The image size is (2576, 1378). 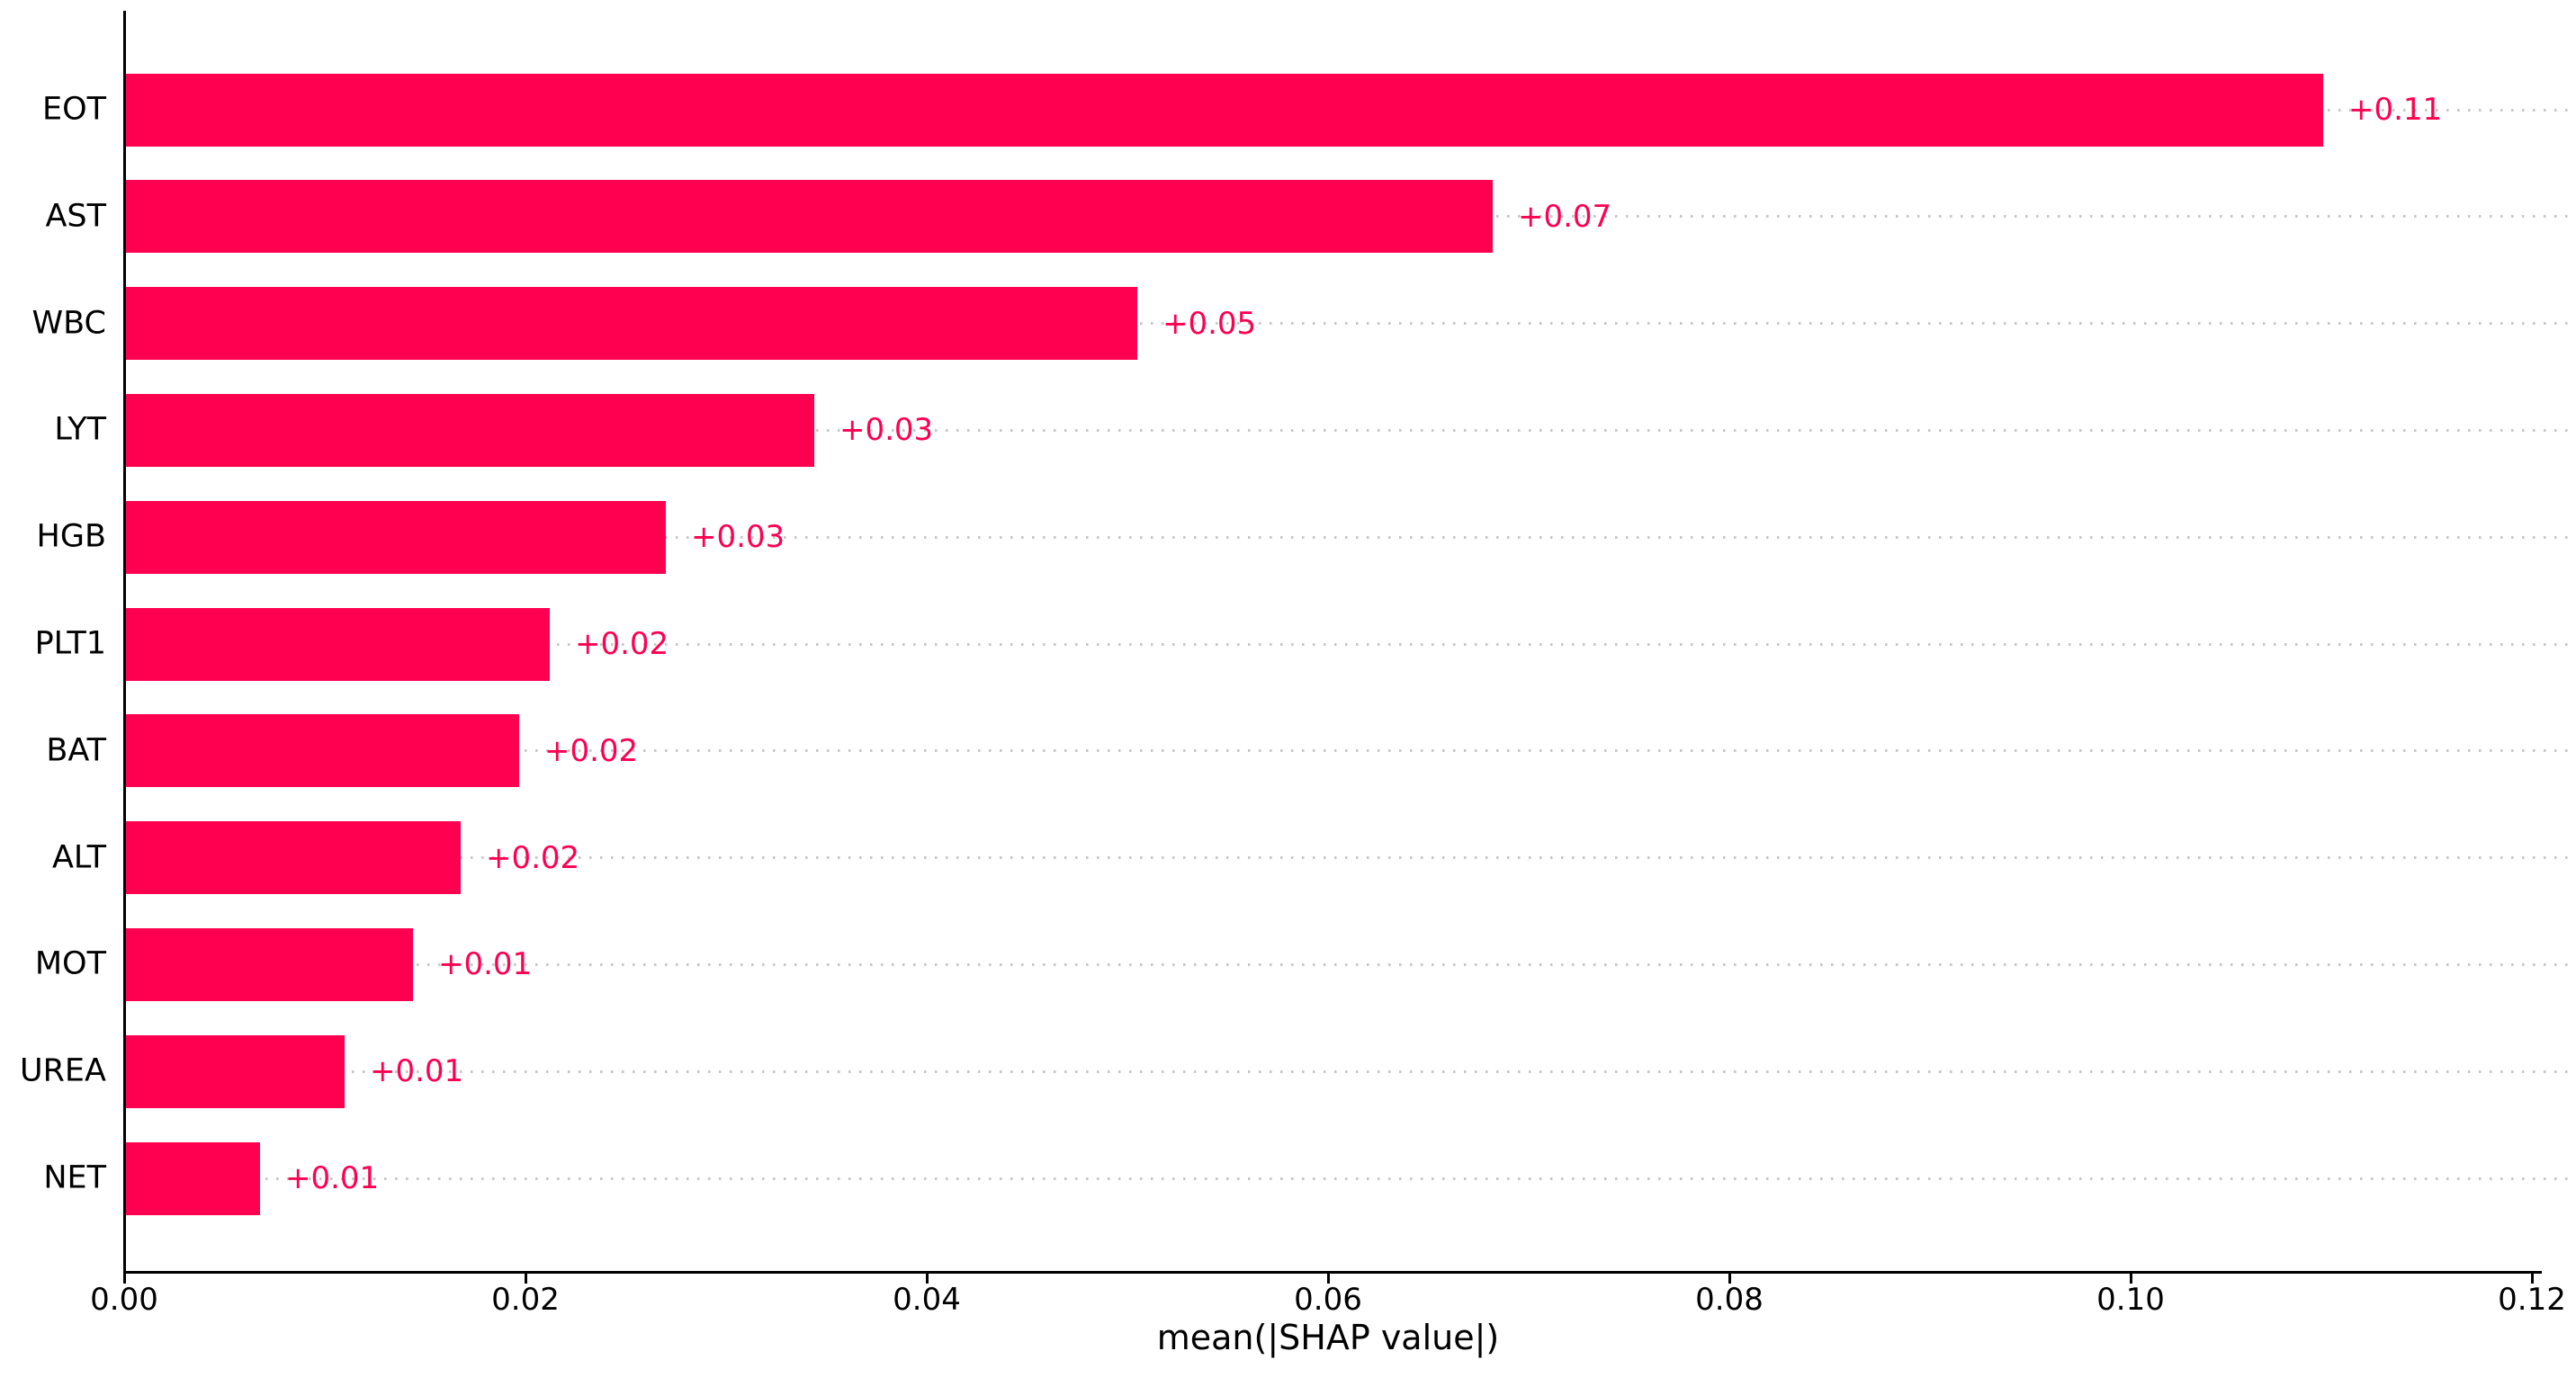 I want to click on bar-value-label: +0.07, so click(x=1565, y=216).